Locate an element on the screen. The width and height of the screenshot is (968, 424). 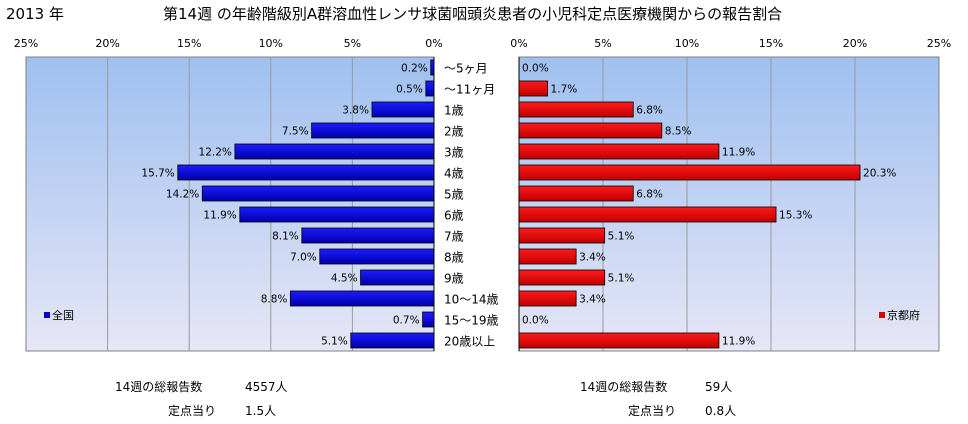
category-label: 6歳 is located at coordinates (454, 216).